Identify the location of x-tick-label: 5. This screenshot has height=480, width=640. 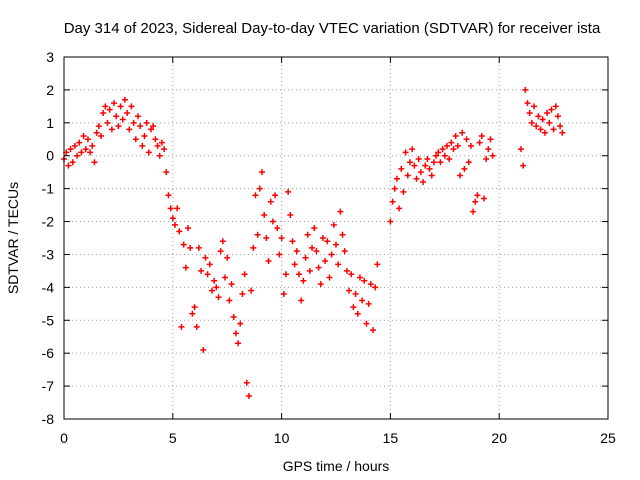
(173, 438).